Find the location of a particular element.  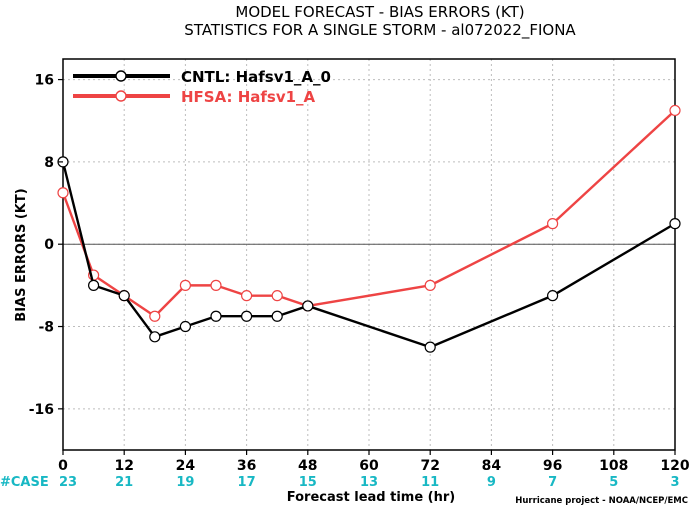

case-count: 15 is located at coordinates (308, 482).